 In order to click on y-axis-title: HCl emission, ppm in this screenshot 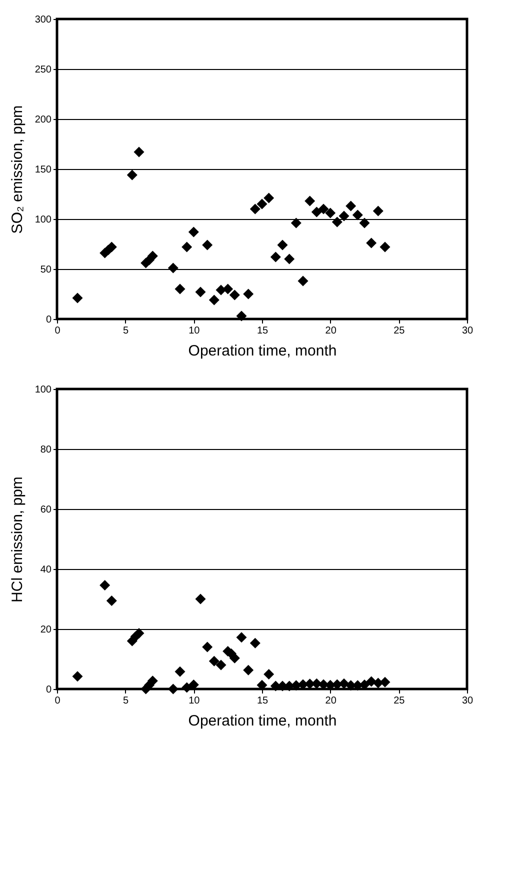, I will do `click(17, 539)`.